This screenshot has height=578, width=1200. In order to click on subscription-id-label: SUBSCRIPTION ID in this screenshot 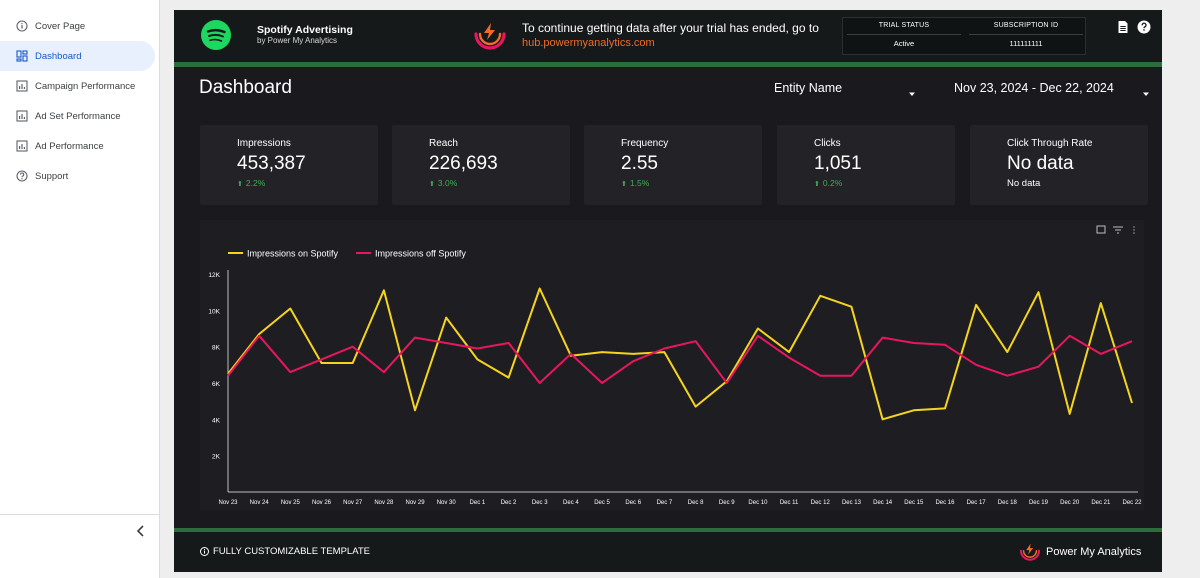, I will do `click(1026, 25)`.